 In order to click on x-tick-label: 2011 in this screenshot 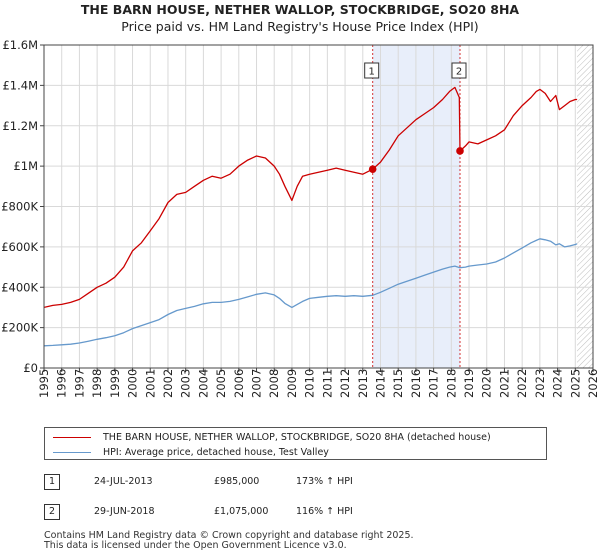, I will do `click(327, 383)`.